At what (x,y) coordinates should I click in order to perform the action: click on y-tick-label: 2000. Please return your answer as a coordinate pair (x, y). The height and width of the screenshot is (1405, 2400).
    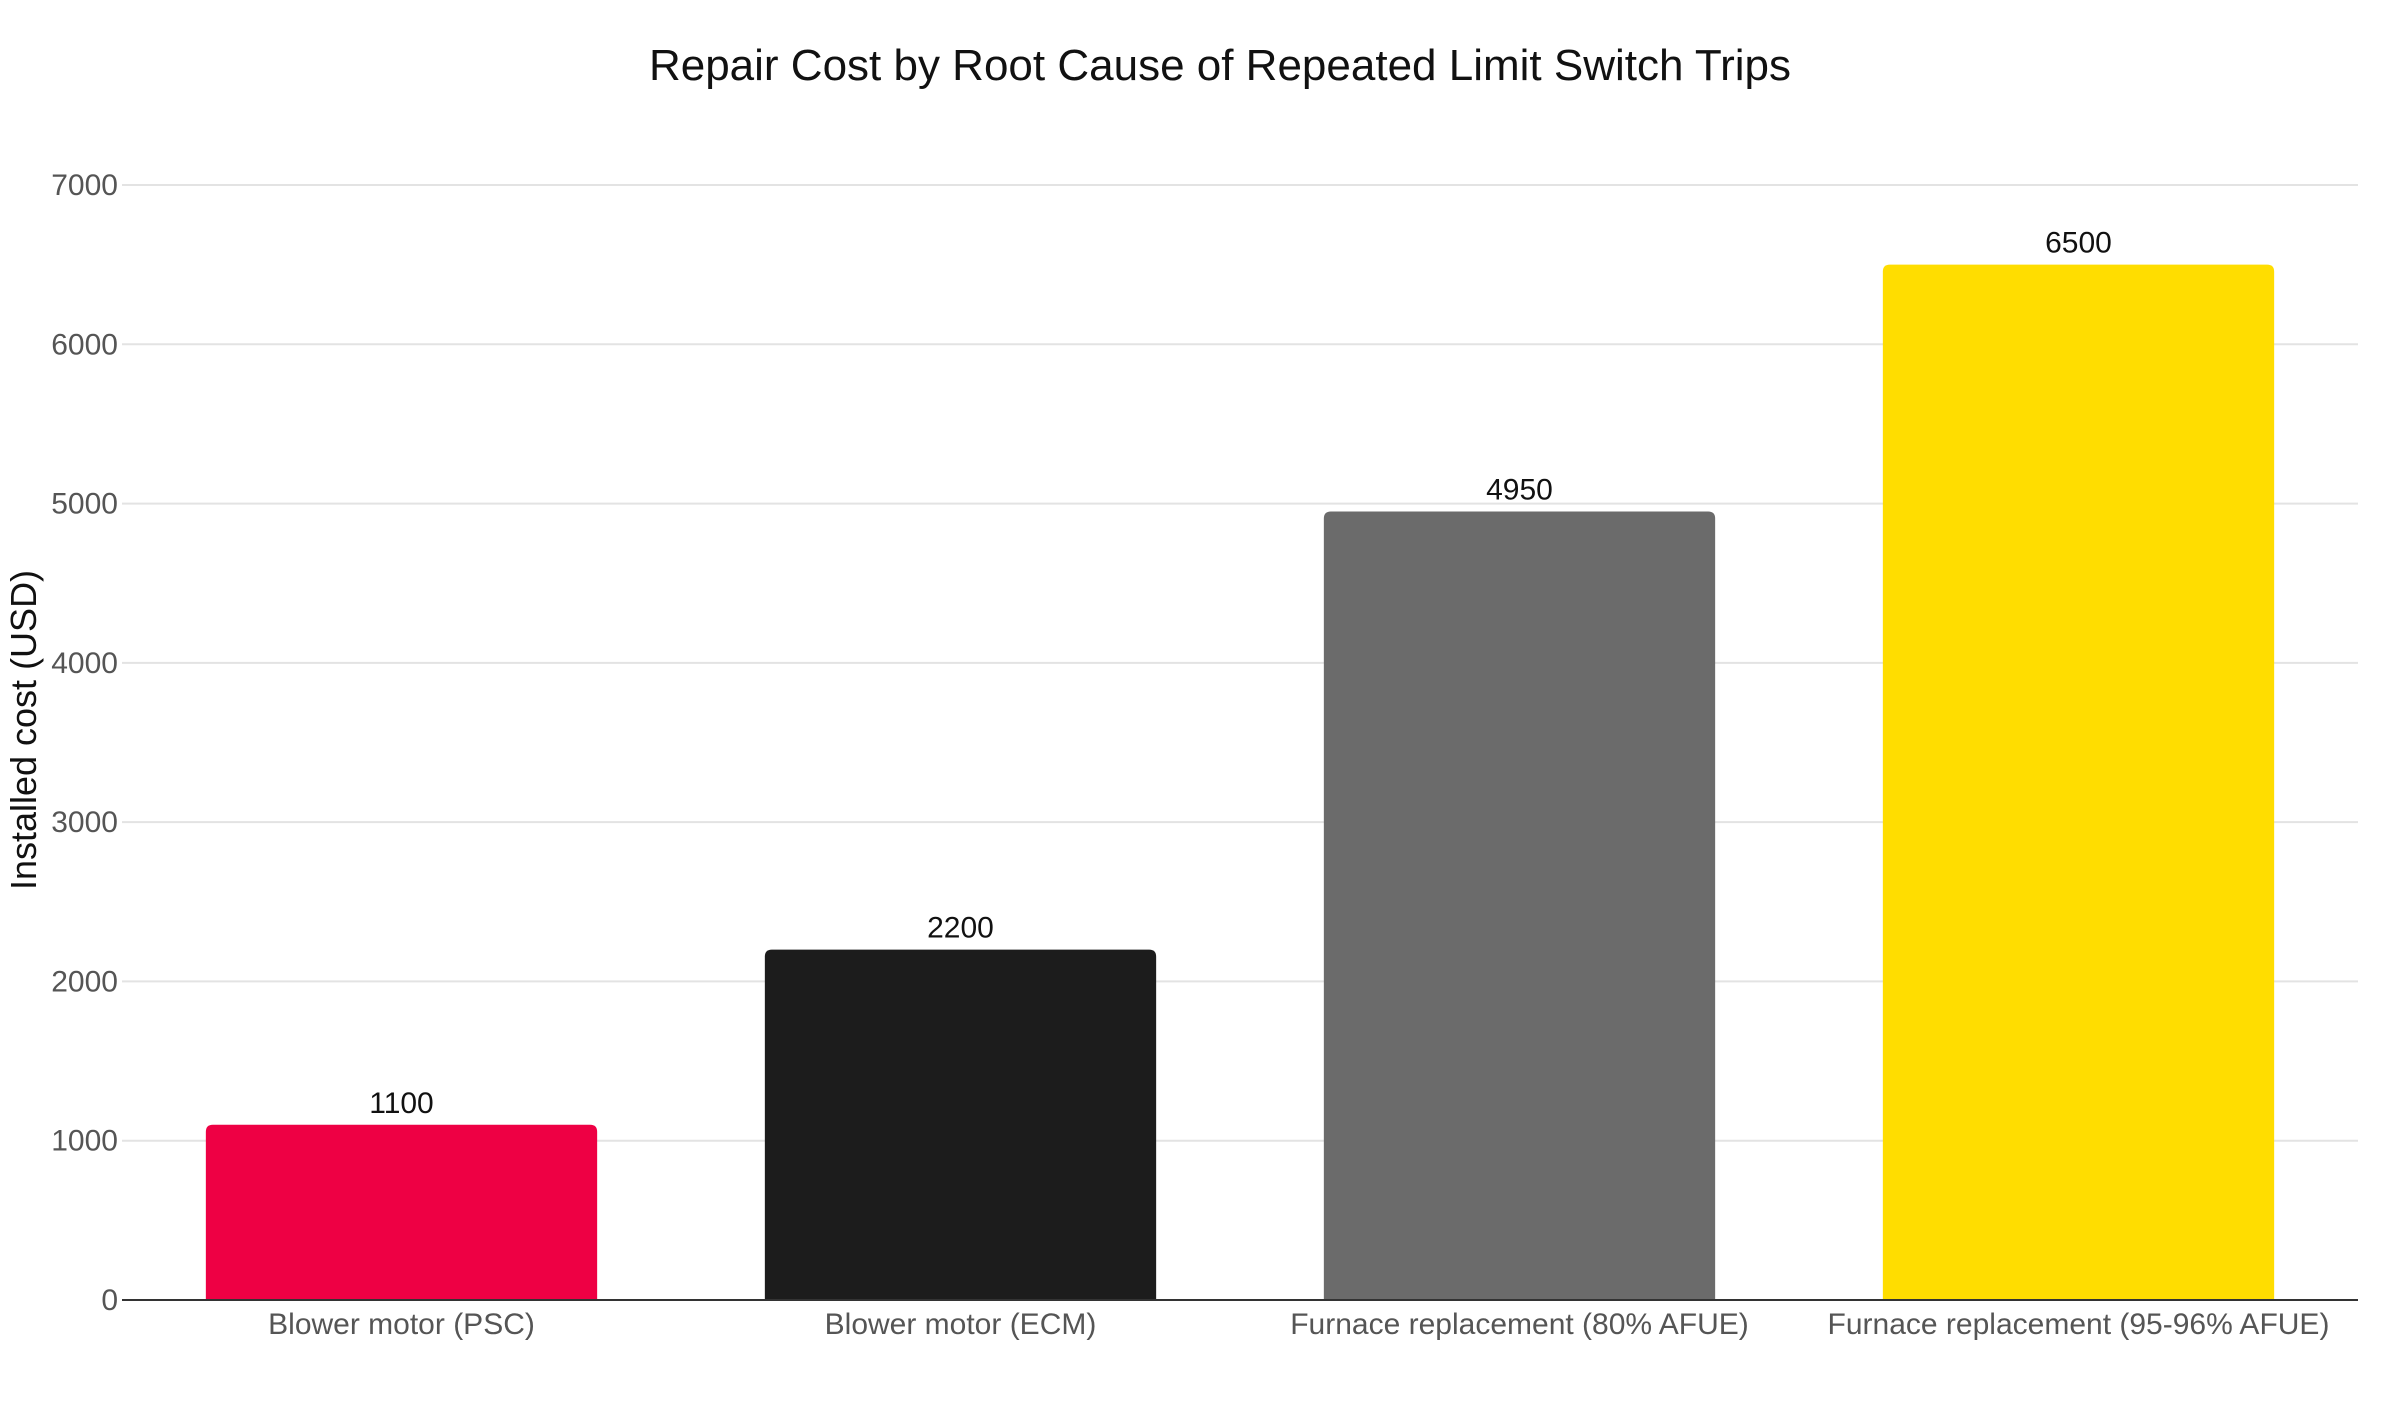
    Looking at the image, I should click on (84, 981).